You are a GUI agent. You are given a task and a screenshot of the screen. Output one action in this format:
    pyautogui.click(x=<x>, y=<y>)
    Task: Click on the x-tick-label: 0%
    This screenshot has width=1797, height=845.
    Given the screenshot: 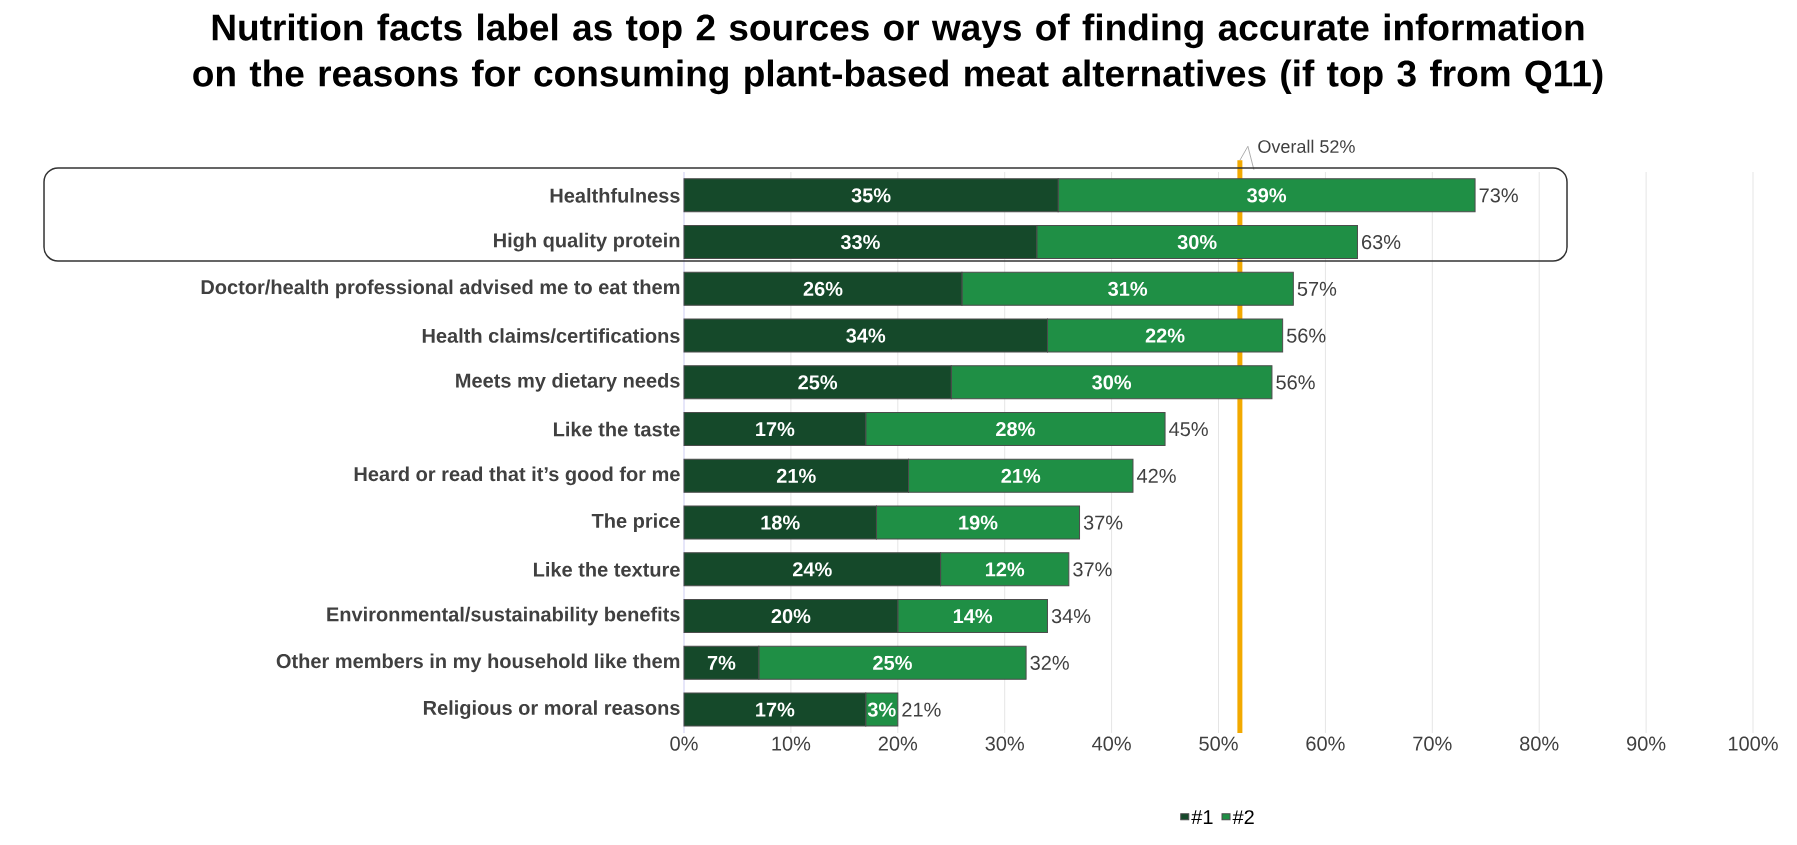 What is the action you would take?
    pyautogui.click(x=684, y=743)
    